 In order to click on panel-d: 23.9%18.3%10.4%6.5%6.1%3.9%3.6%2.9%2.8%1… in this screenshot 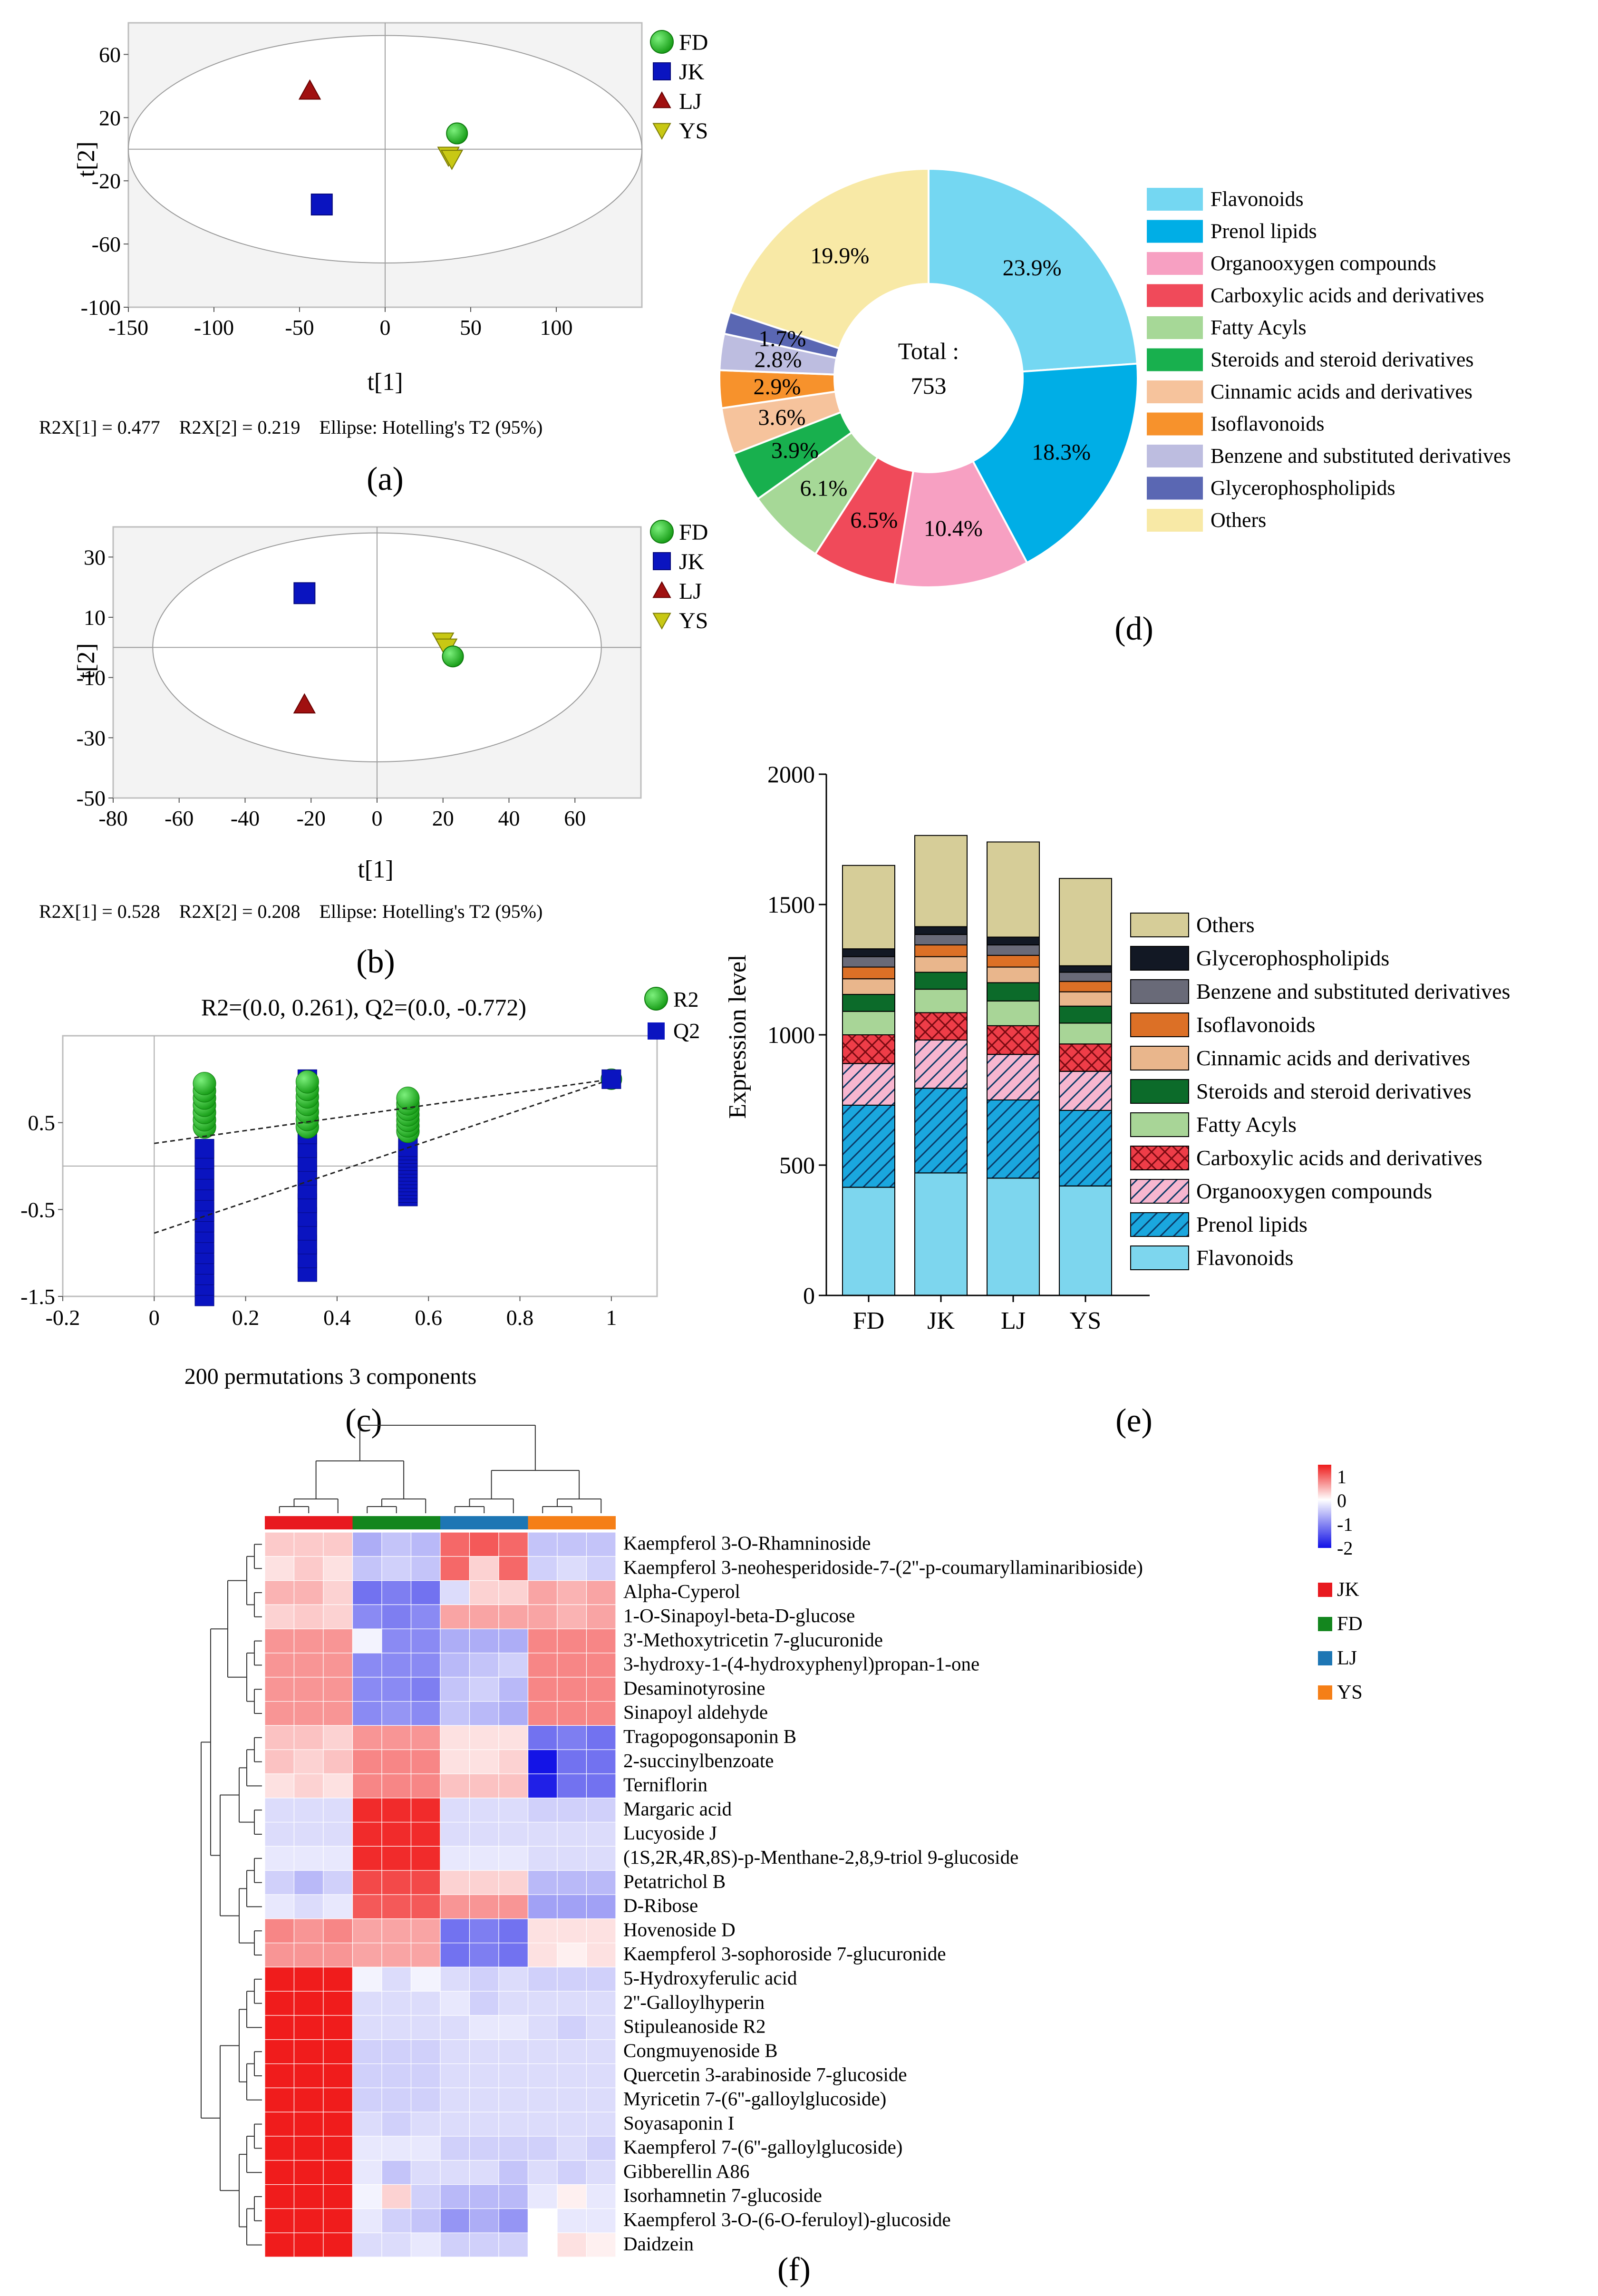, I will do `click(1114, 407)`.